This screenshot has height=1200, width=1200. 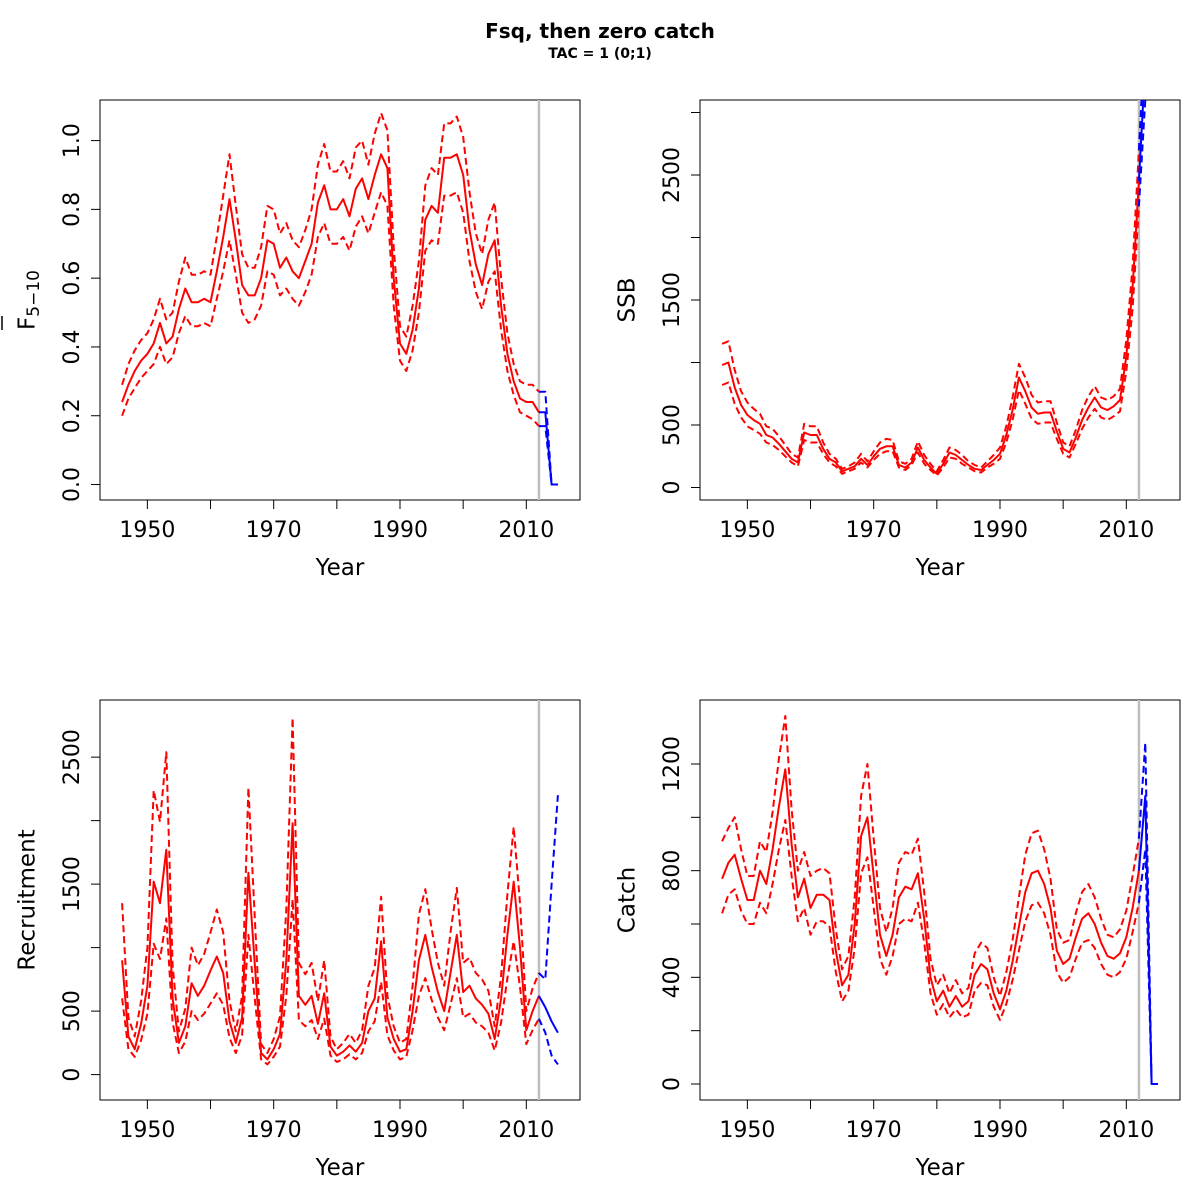 What do you see at coordinates (72, 278) in the screenshot?
I see `y-tick-label: 0.6` at bounding box center [72, 278].